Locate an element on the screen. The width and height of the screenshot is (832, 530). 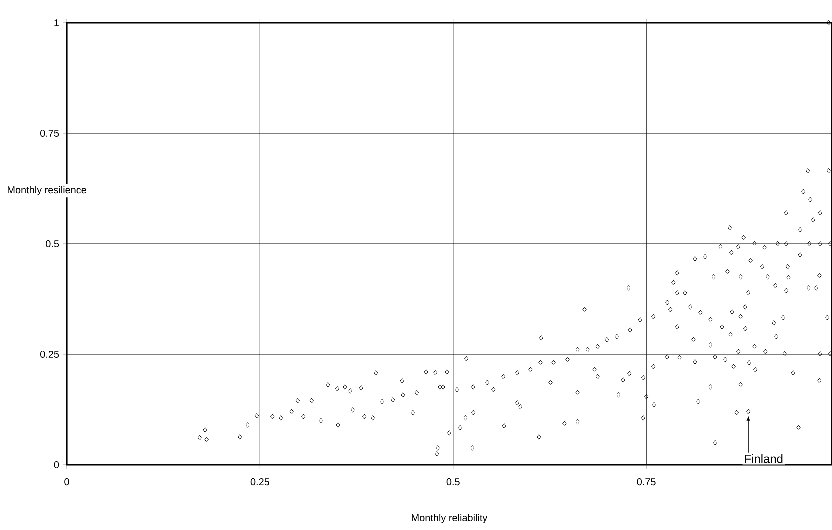
y-tick-label: 0 is located at coordinates (57, 465).